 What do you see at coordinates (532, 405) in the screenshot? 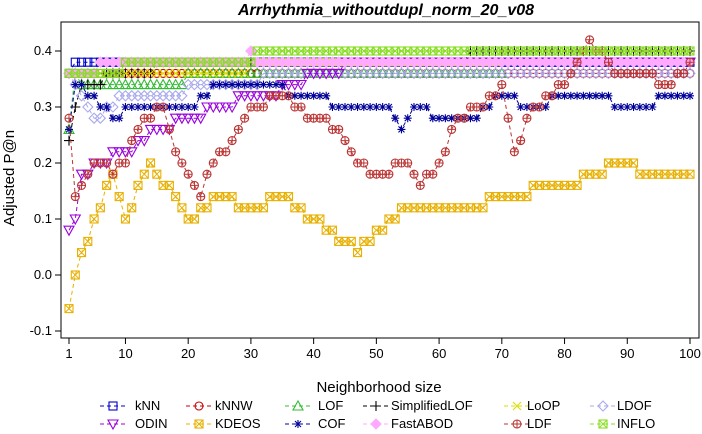
I see `legend-item-loop: LoOP` at bounding box center [532, 405].